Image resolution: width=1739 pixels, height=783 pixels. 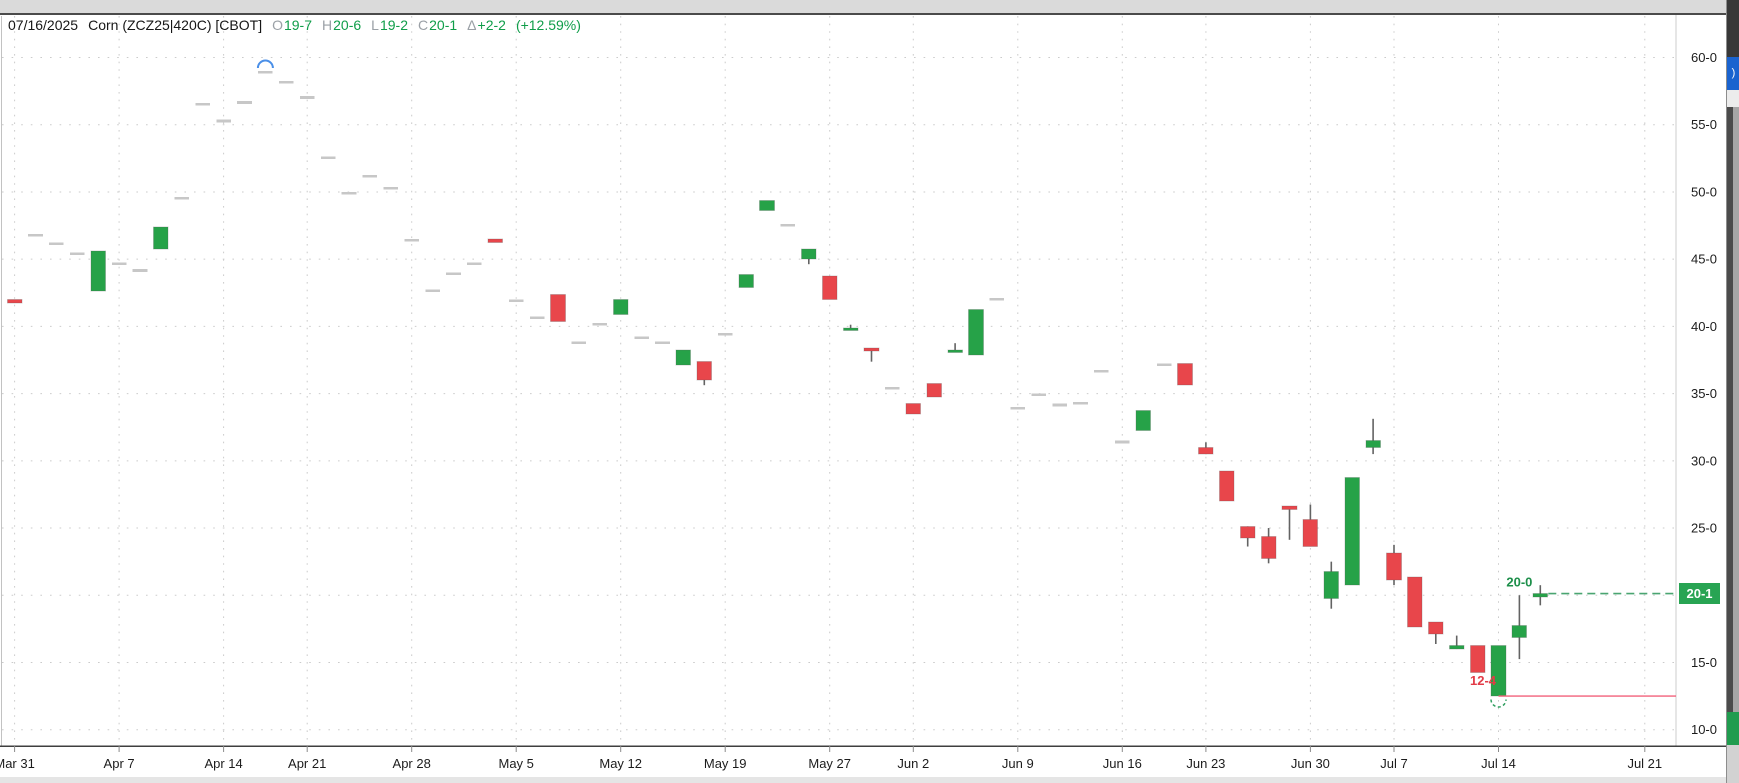 I want to click on x-tick-label: Jun 2, so click(x=913, y=763).